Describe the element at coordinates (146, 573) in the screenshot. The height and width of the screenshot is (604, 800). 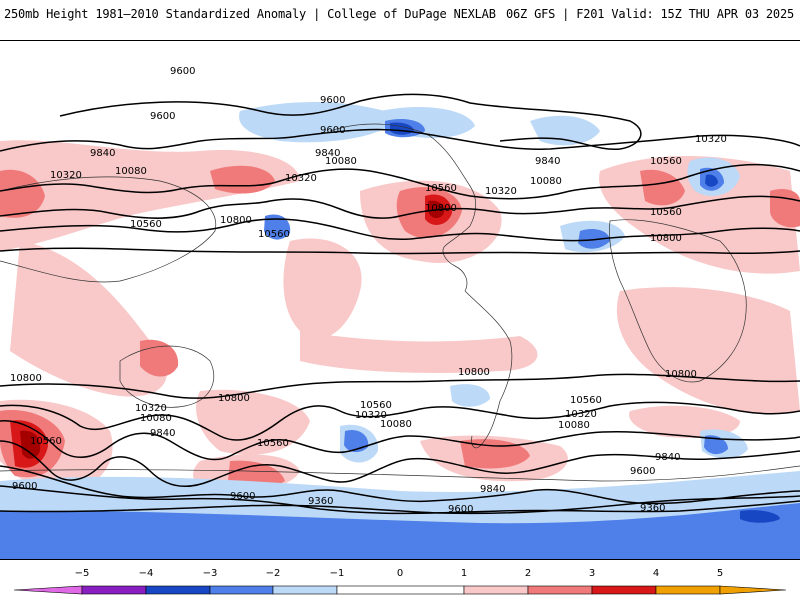
I see `colorbar-tick: −4` at that location.